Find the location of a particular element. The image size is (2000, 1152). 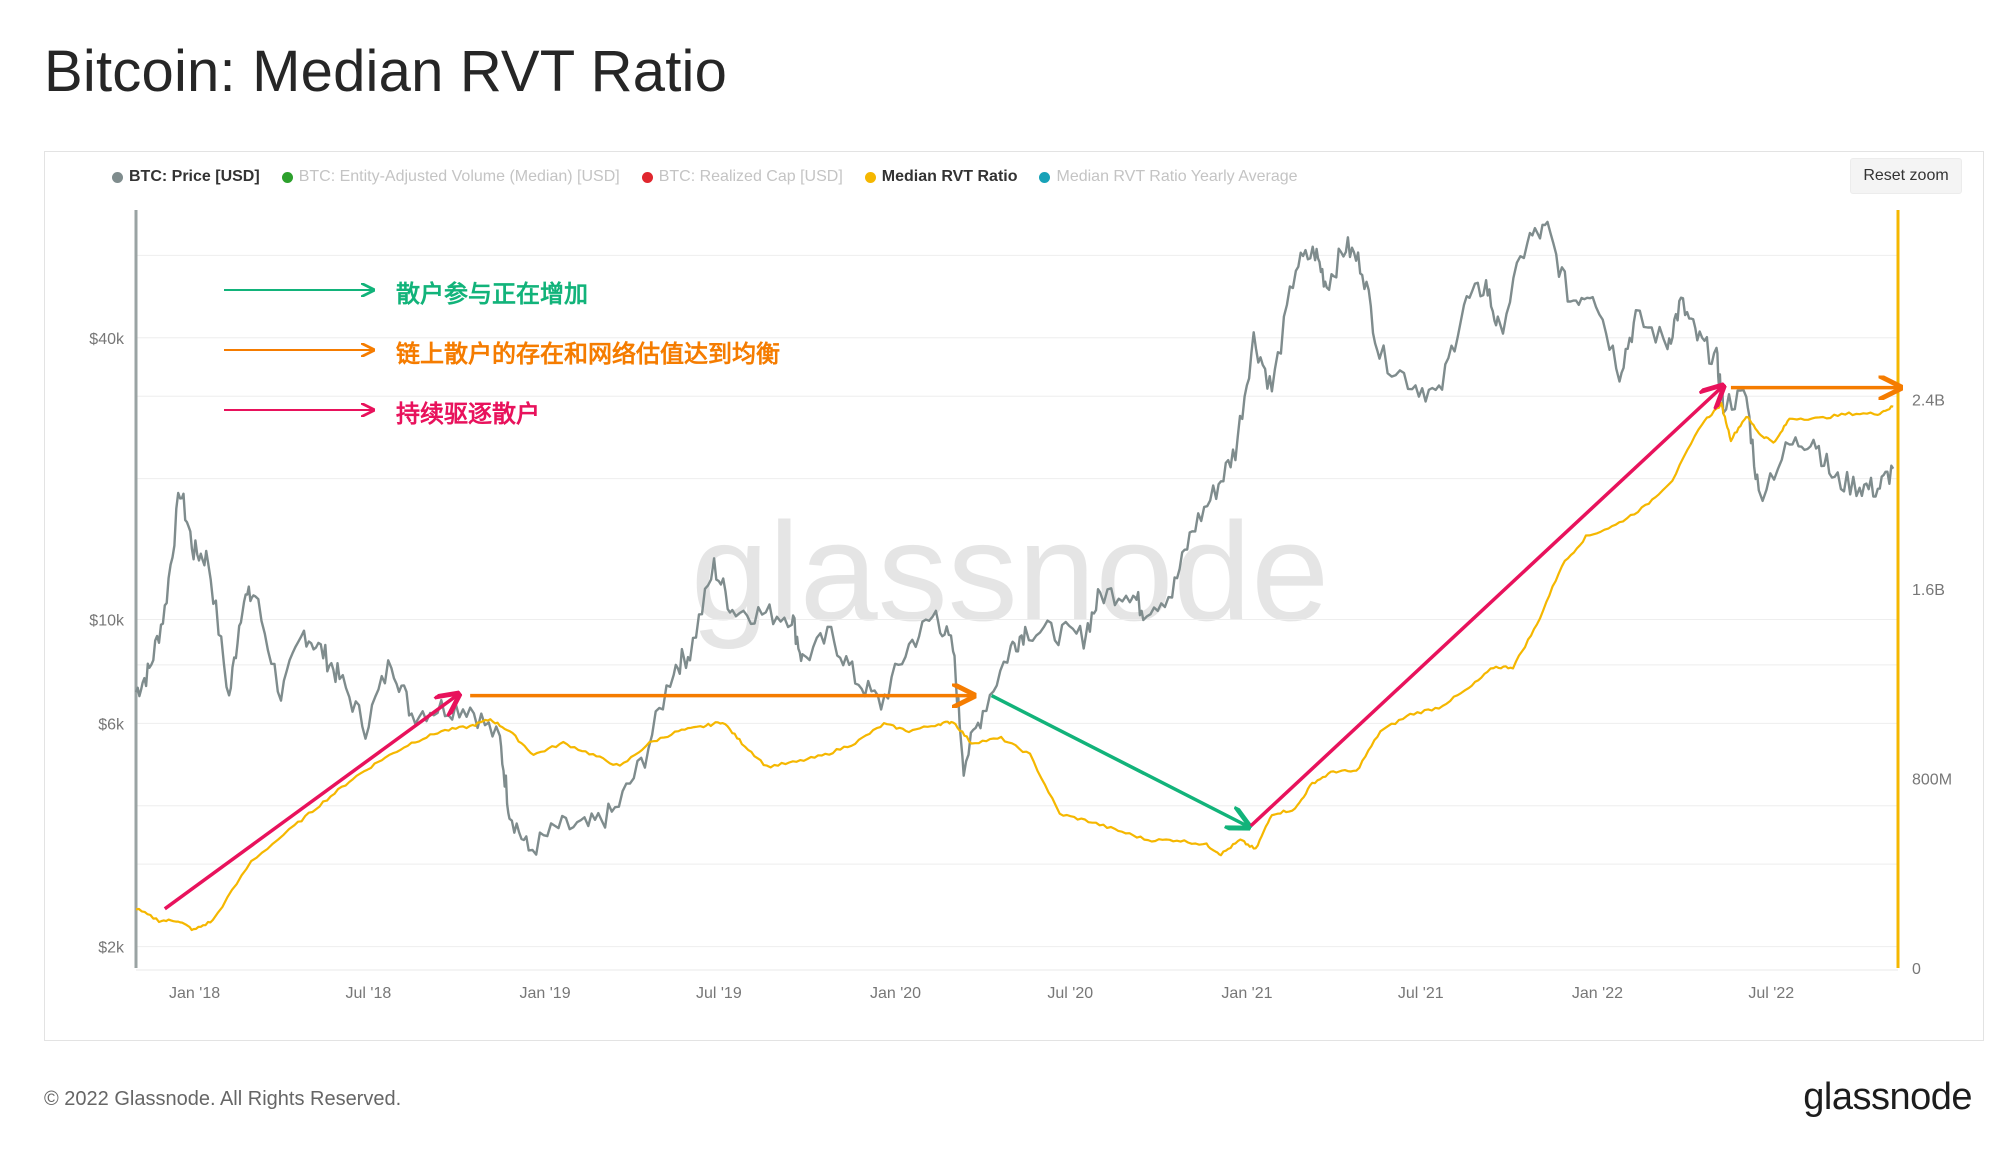

legend-item: BTC: Price [USD] is located at coordinates (186, 177).